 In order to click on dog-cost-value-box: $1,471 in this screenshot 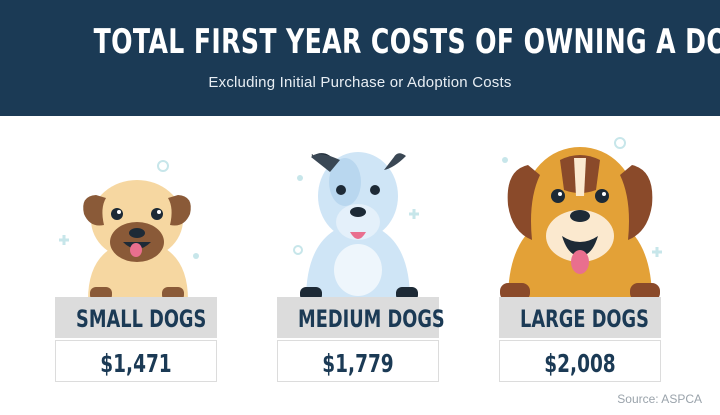, I will do `click(136, 361)`.